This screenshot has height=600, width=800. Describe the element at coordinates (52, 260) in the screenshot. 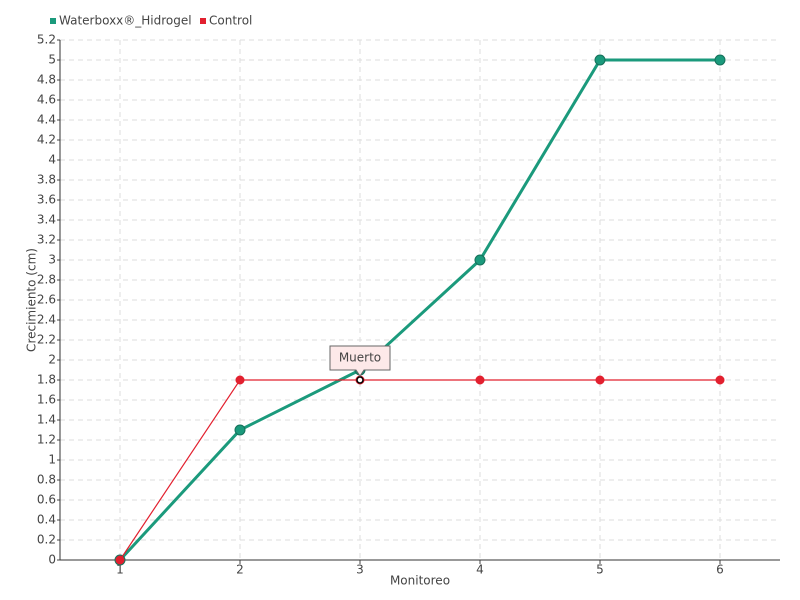

I see `y-tick-label: 3` at that location.